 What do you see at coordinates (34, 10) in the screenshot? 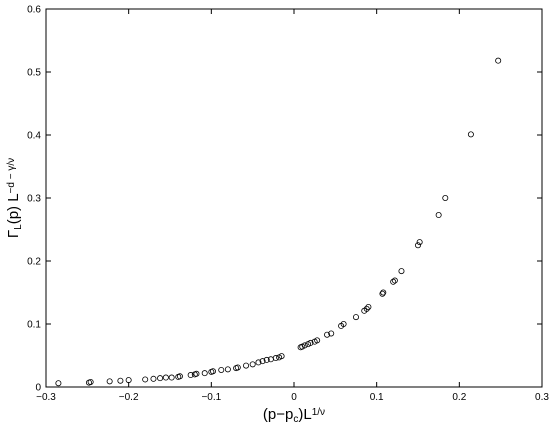
I see `y-tick-label: 0.6` at bounding box center [34, 10].